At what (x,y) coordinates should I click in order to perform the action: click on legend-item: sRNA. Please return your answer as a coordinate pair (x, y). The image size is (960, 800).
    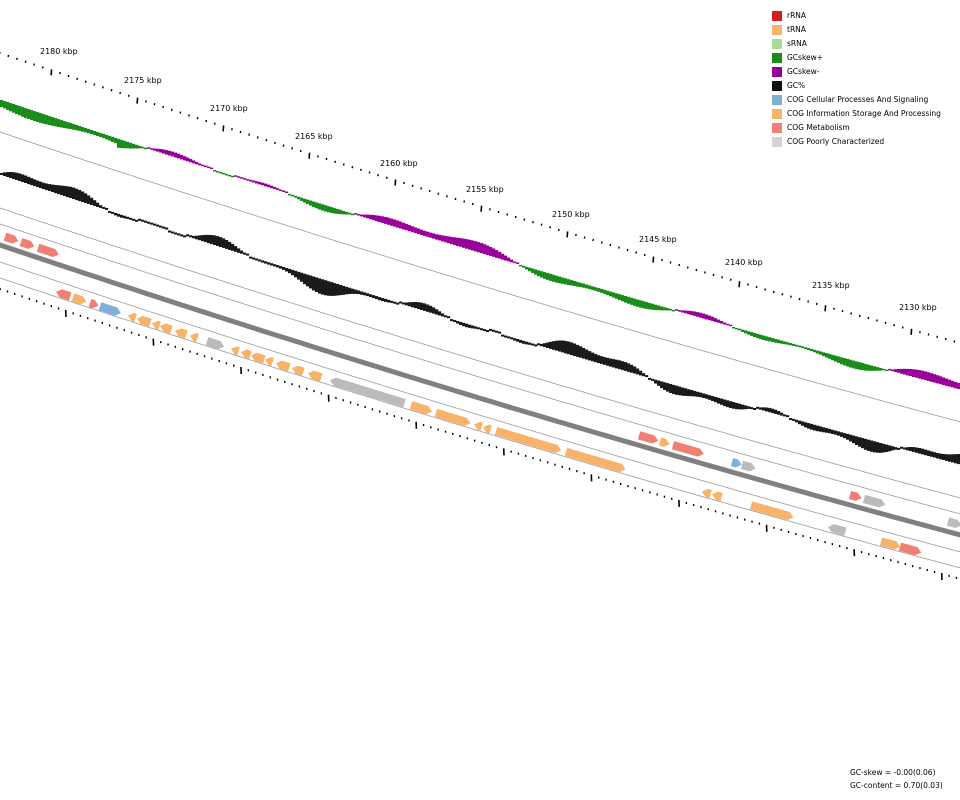
    Looking at the image, I should click on (856, 44).